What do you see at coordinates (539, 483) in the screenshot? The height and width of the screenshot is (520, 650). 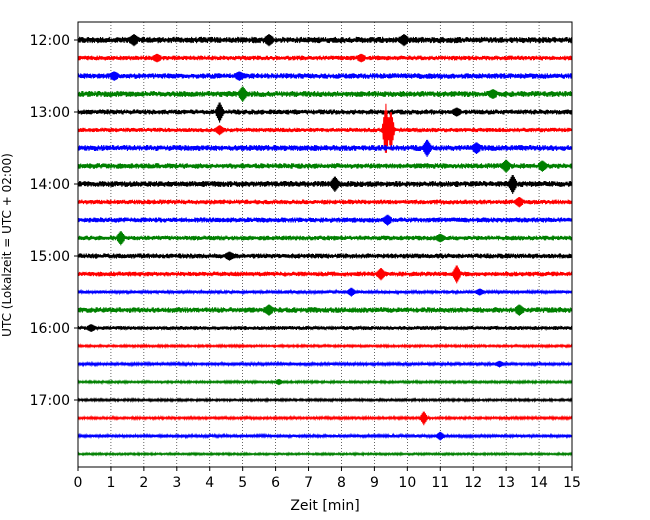 I see `x-tick-label: 14` at bounding box center [539, 483].